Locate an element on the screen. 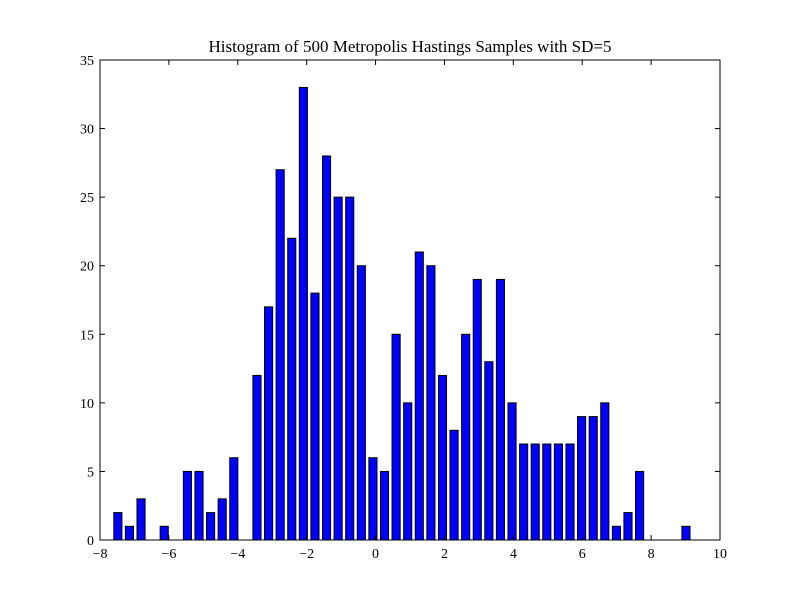 This screenshot has width=800, height=600. x-tick-label: 8 is located at coordinates (651, 554).